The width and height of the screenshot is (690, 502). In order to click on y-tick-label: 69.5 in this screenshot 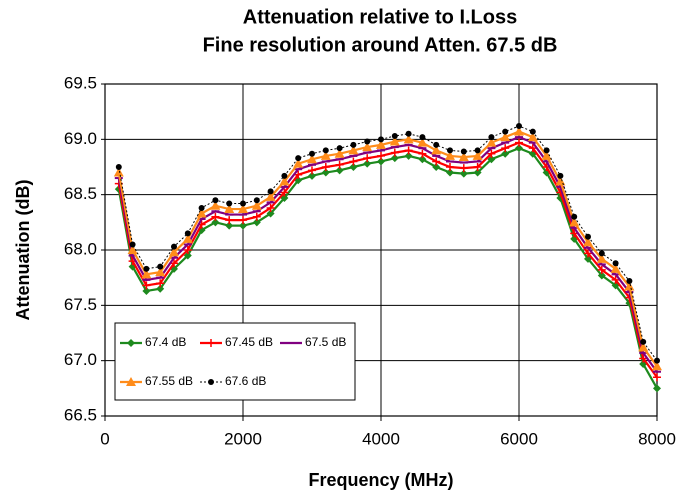, I will do `click(80, 82)`.